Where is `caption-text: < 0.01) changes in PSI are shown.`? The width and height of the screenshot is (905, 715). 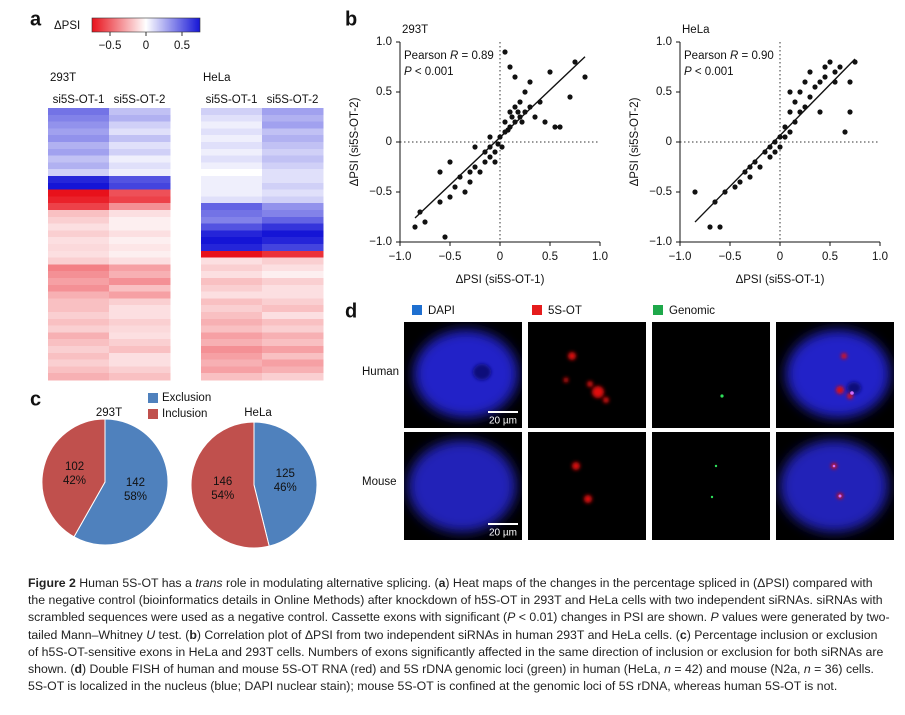 caption-text: < 0.01) changes in PSI are shown. is located at coordinates (613, 617).